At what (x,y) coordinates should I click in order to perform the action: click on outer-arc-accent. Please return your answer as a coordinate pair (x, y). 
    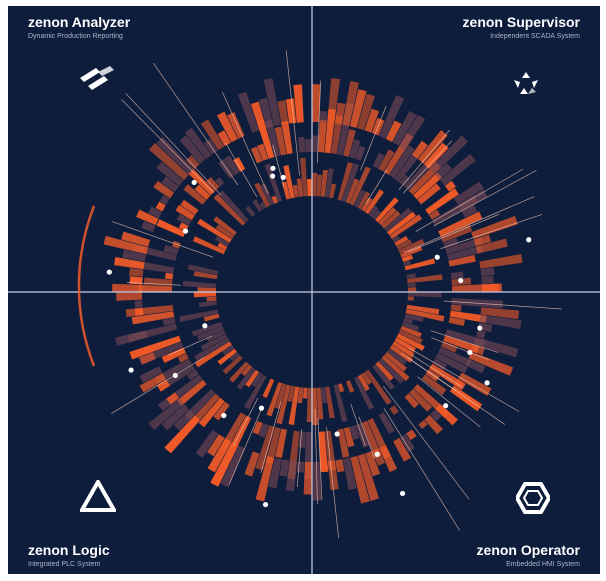
    Looking at the image, I should click on (86, 286).